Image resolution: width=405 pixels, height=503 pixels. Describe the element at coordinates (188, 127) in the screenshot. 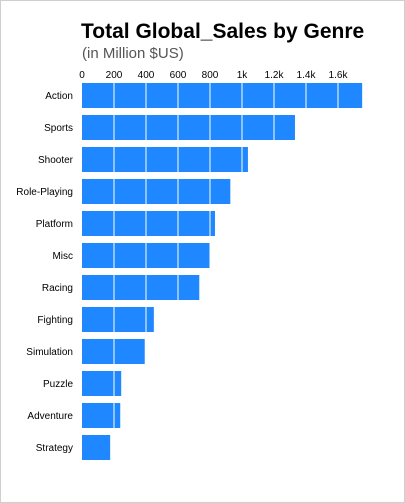

I see `bar-sports` at that location.